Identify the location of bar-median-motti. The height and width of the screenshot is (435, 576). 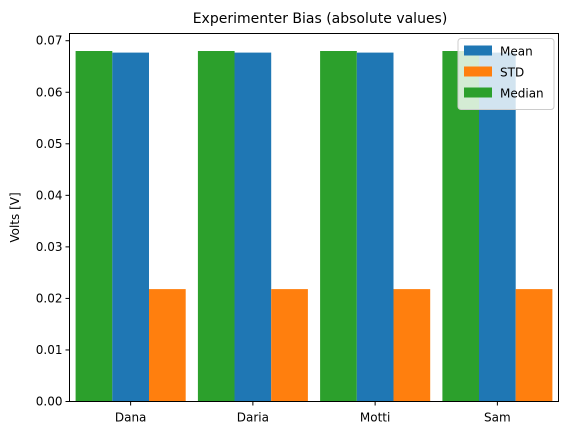
(338, 226).